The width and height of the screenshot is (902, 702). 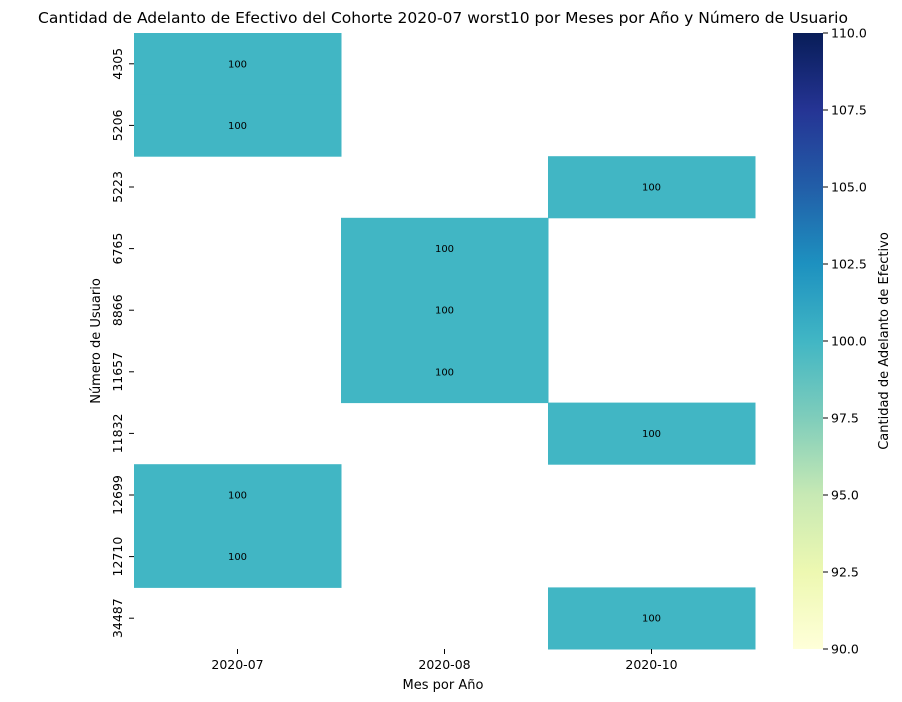 What do you see at coordinates (651, 664) in the screenshot?
I see `x-tick-label: 2020-10` at bounding box center [651, 664].